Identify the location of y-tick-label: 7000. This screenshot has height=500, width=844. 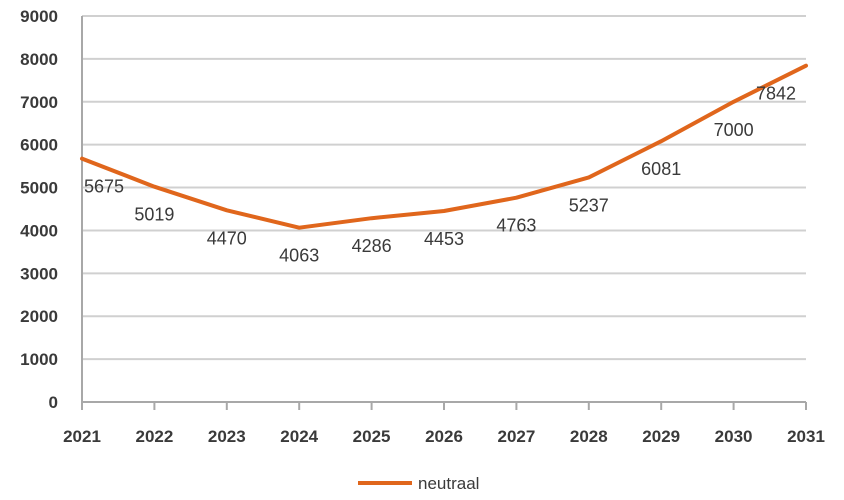
(39, 102).